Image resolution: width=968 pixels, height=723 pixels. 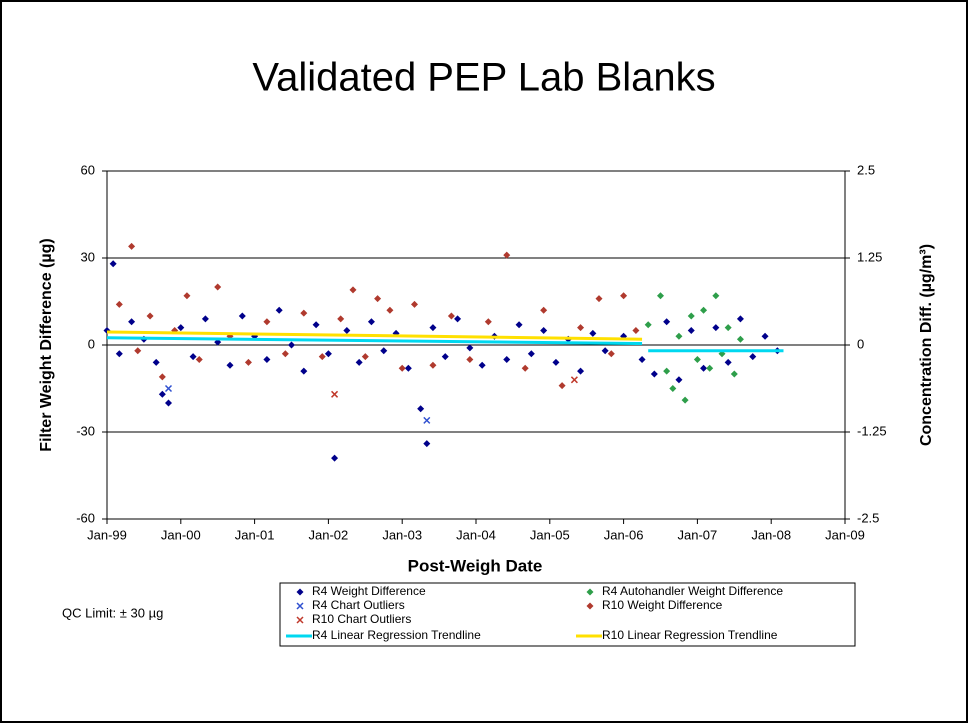 What do you see at coordinates (396, 635) in the screenshot?
I see `legend-label: R4 Linear Regression Trendline` at bounding box center [396, 635].